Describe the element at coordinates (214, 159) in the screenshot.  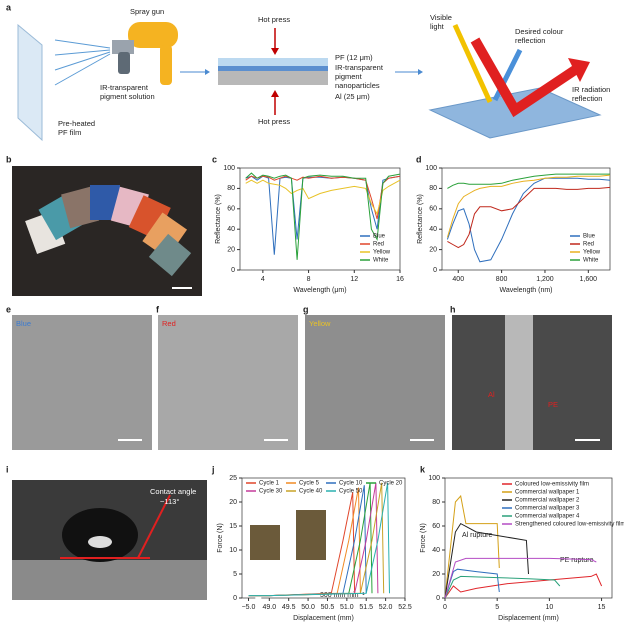
I see `panel-label: c` at that location.